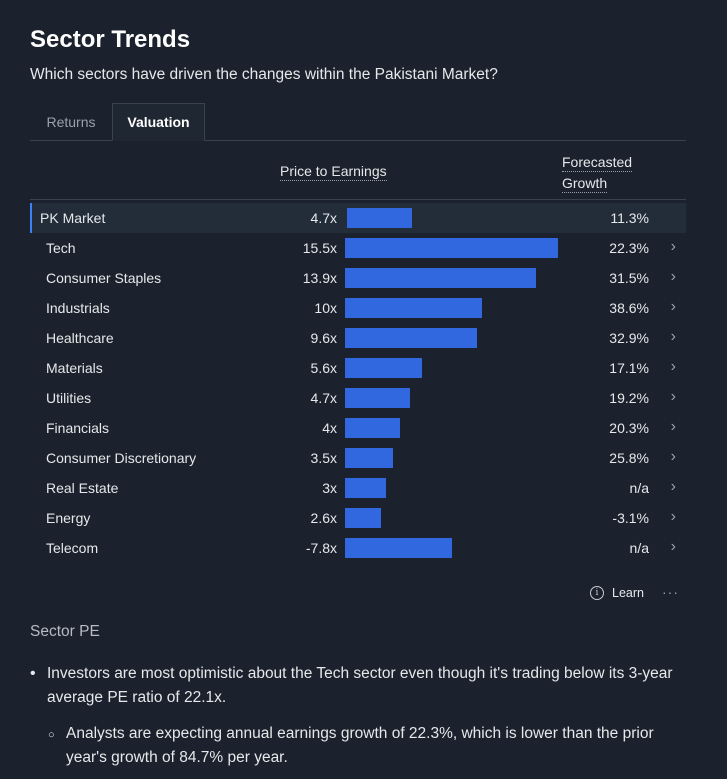 This screenshot has width=727, height=779. What do you see at coordinates (68, 518) in the screenshot?
I see `sector-name: Energy` at bounding box center [68, 518].